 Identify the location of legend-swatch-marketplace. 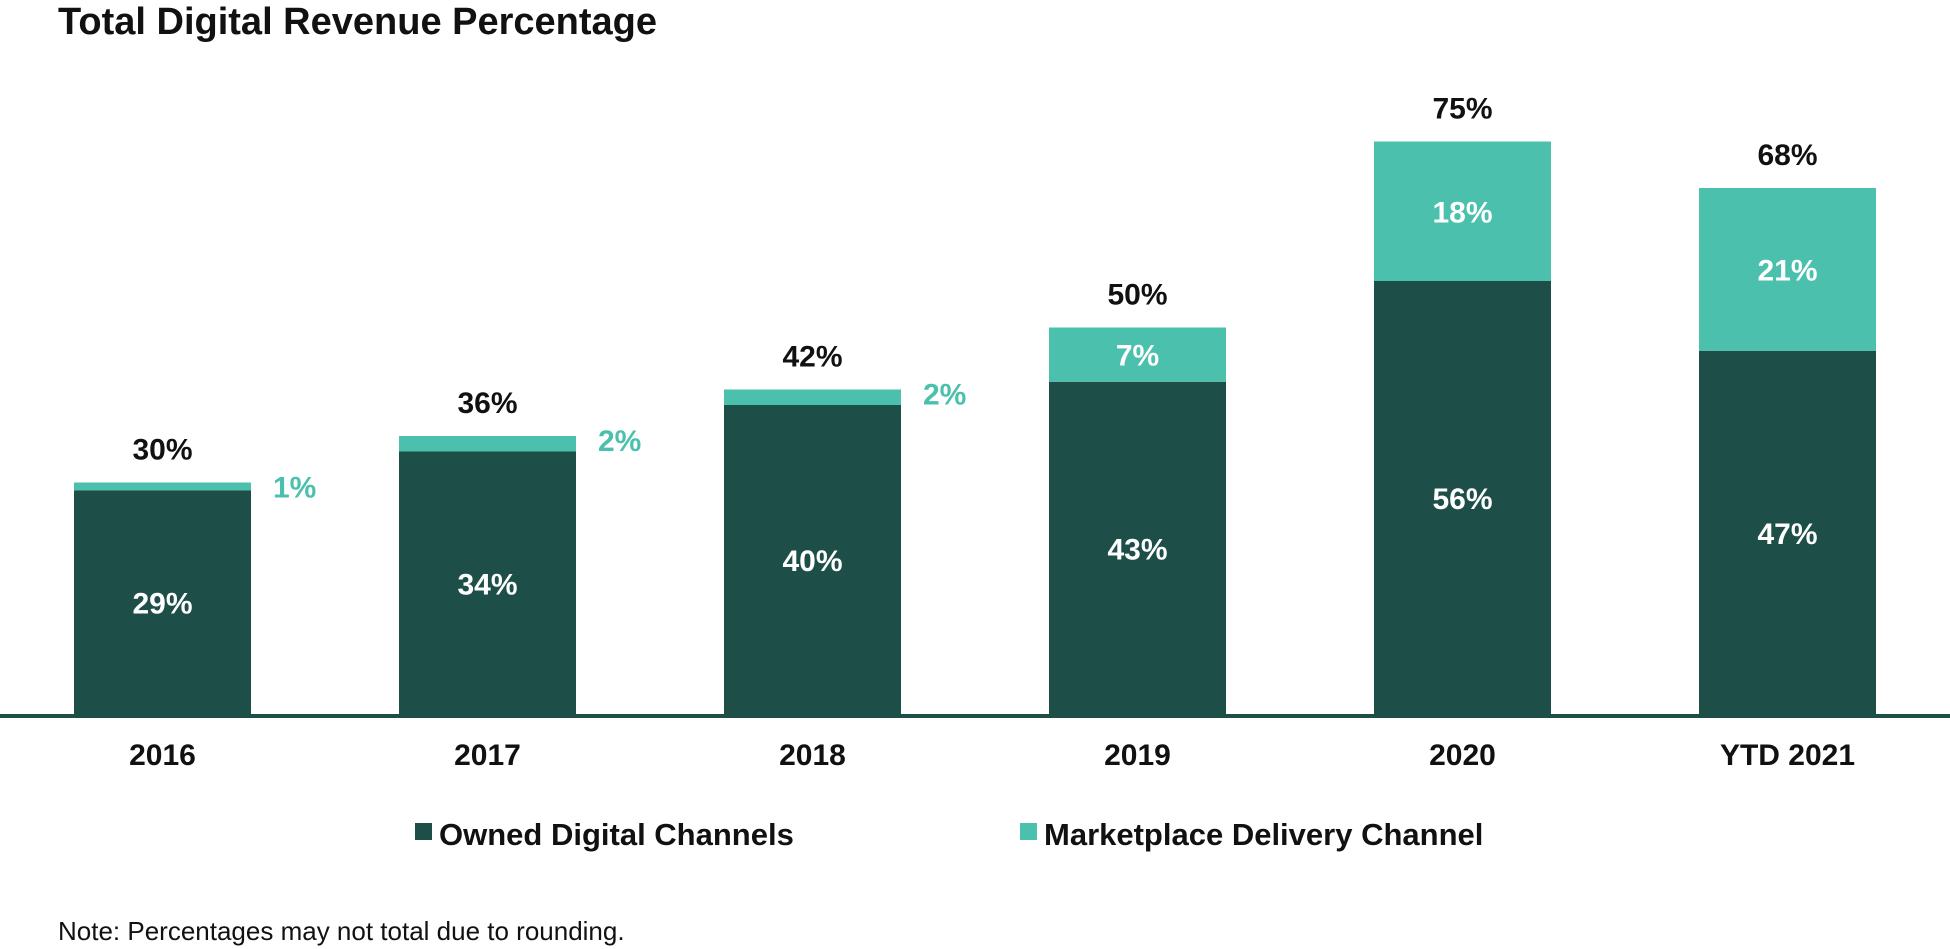
(1028, 831).